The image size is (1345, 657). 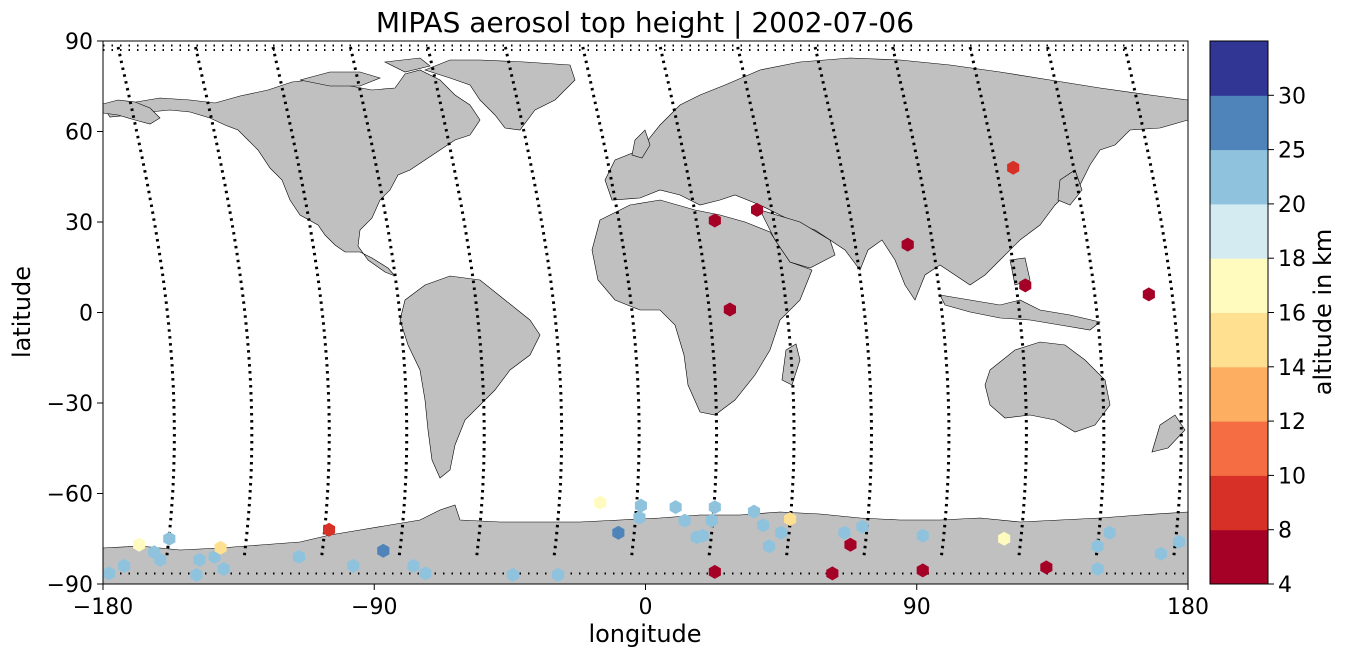 What do you see at coordinates (86, 314) in the screenshot?
I see `y-tick-label: 0` at bounding box center [86, 314].